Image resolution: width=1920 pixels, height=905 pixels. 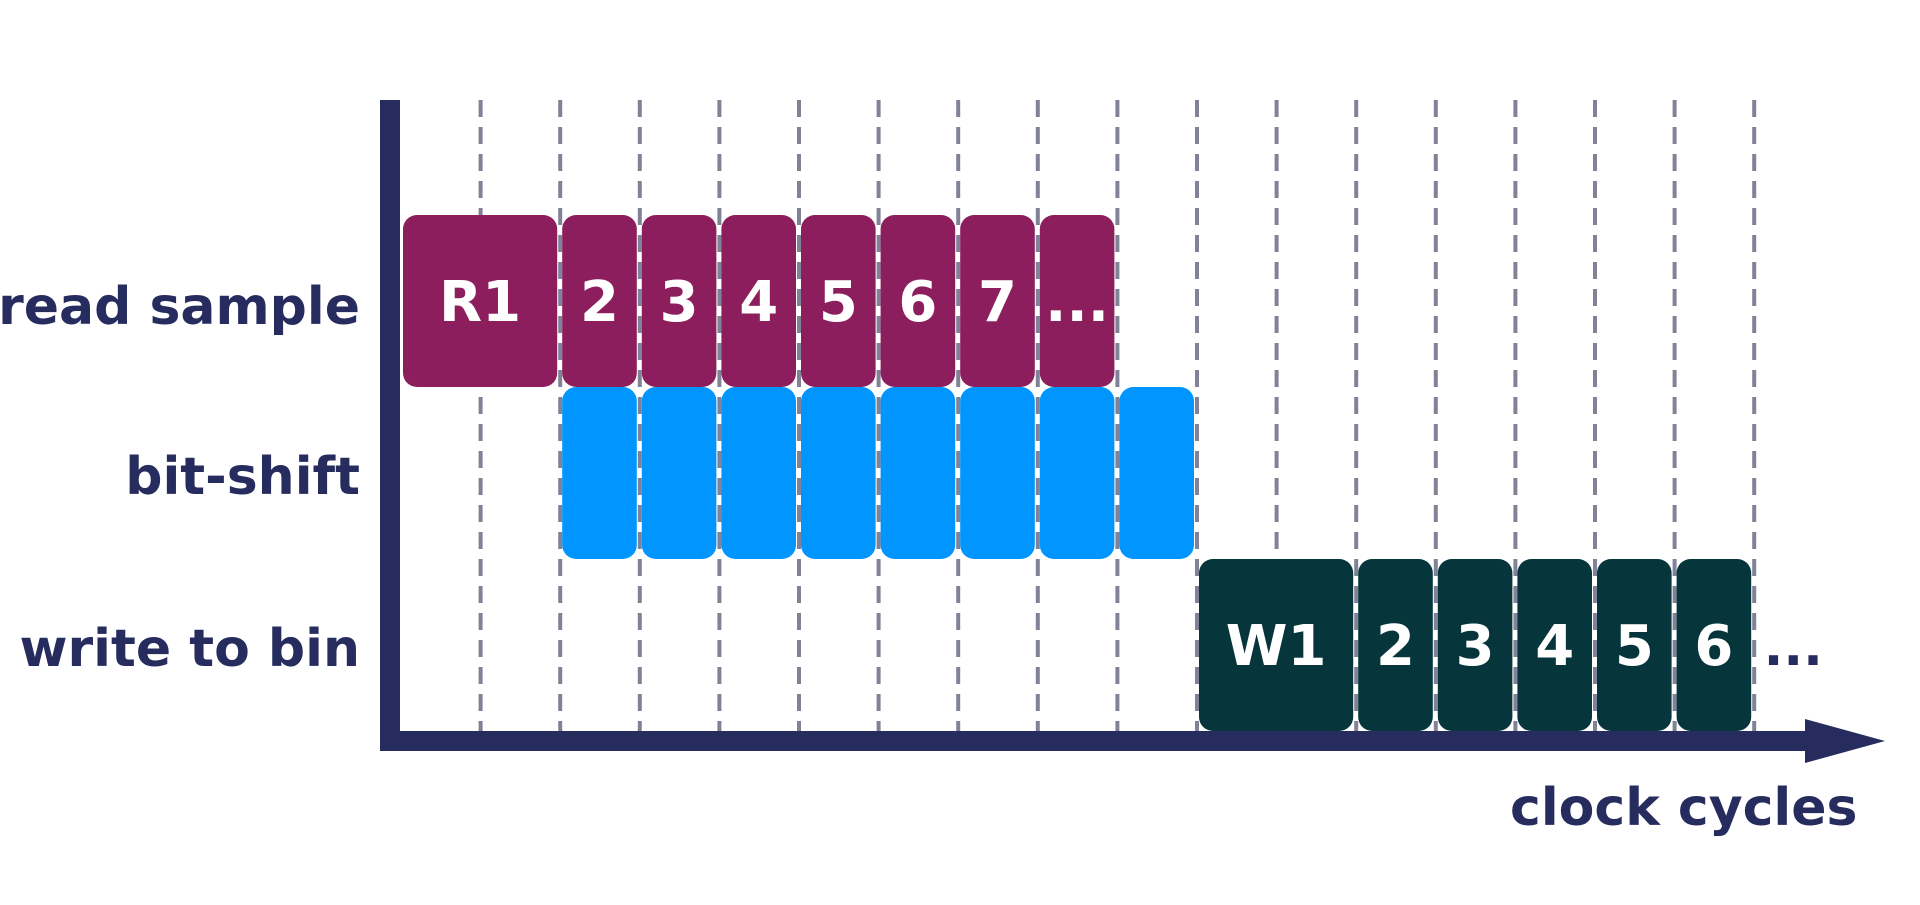 I want to click on write-box-label: 3, so click(x=1475, y=646).